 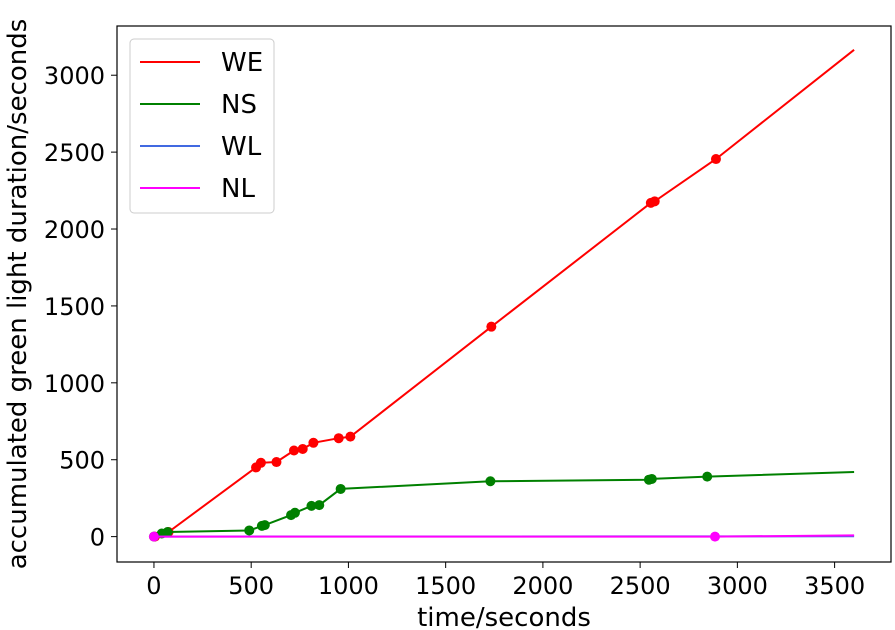 What do you see at coordinates (239, 105) in the screenshot?
I see `legend-label-ns: NS` at bounding box center [239, 105].